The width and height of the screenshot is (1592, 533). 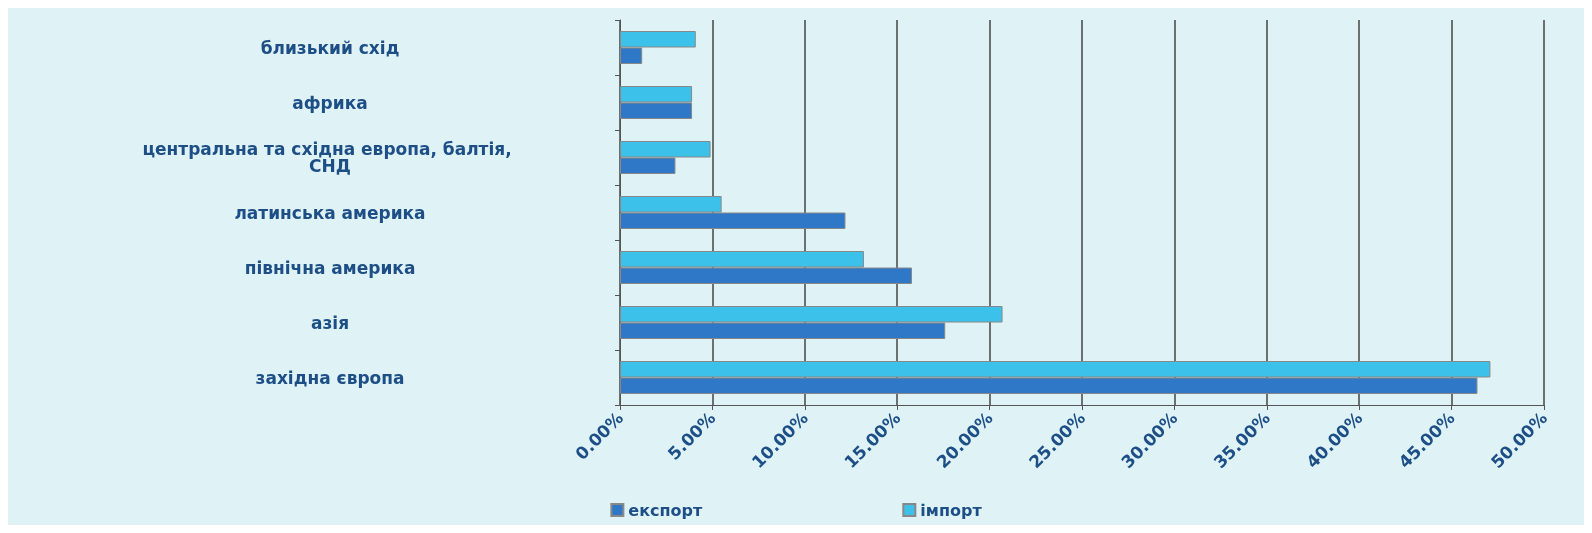 What do you see at coordinates (330, 157) in the screenshot?
I see `y-tick-label: центральна та східна европа, балтія, СНД` at bounding box center [330, 157].